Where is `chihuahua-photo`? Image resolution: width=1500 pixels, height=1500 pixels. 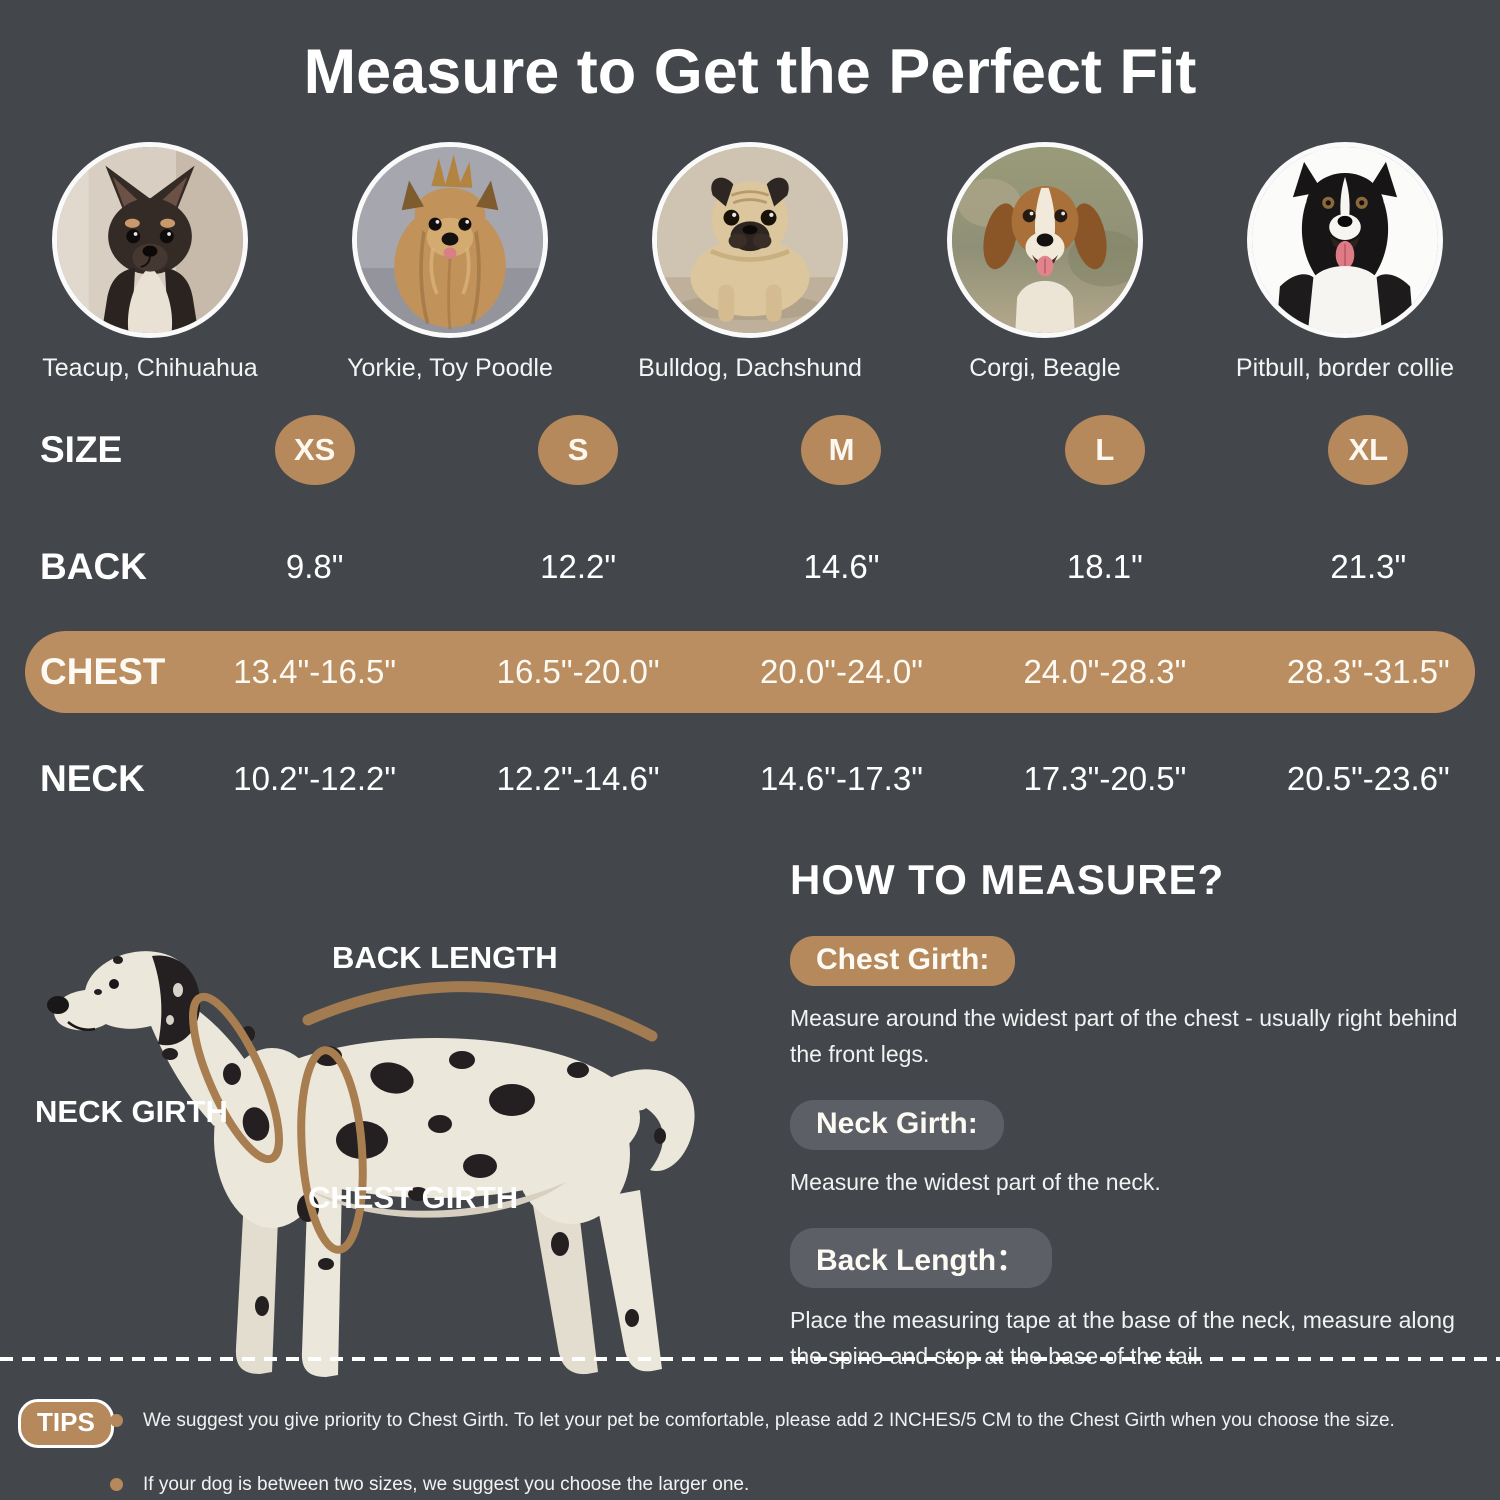 chihuahua-photo is located at coordinates (150, 240).